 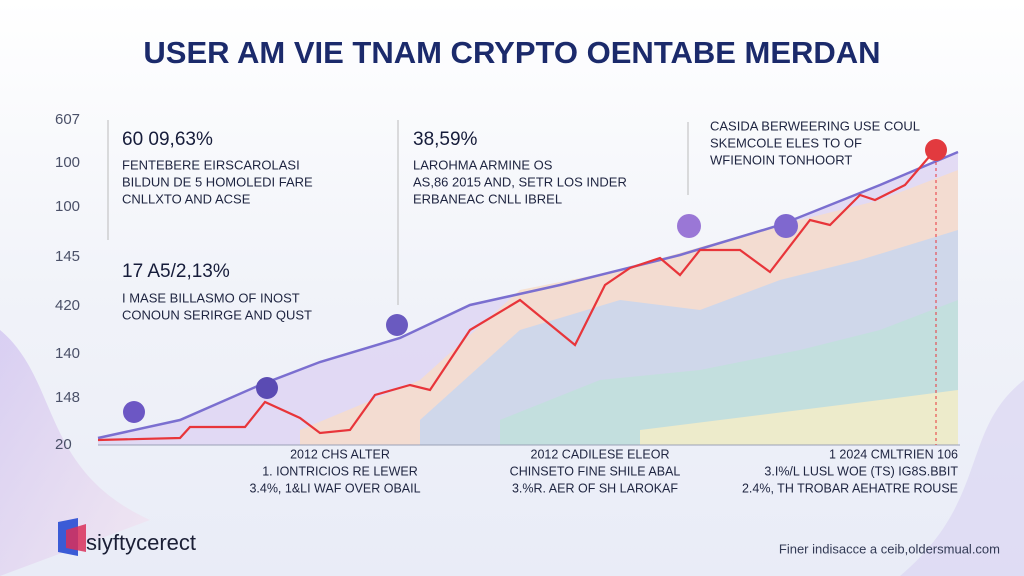 I want to click on logo-mark, so click(x=76, y=538).